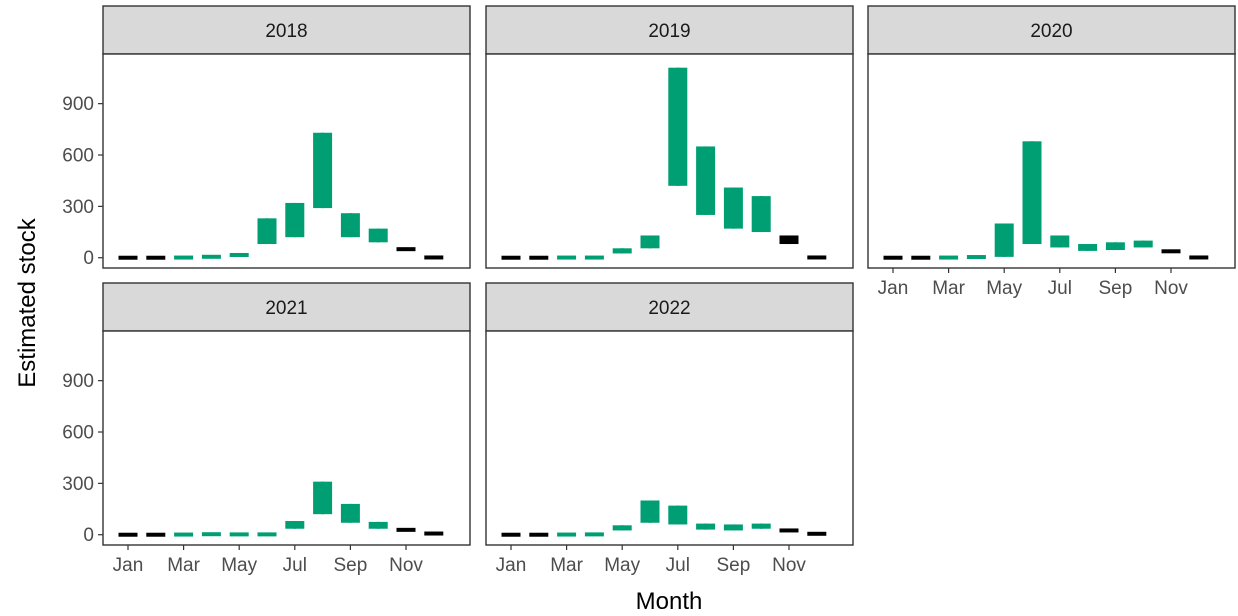 Image resolution: width=1238 pixels, height=616 pixels. What do you see at coordinates (27, 302) in the screenshot?
I see `y-axis-title: Estimated stock` at bounding box center [27, 302].